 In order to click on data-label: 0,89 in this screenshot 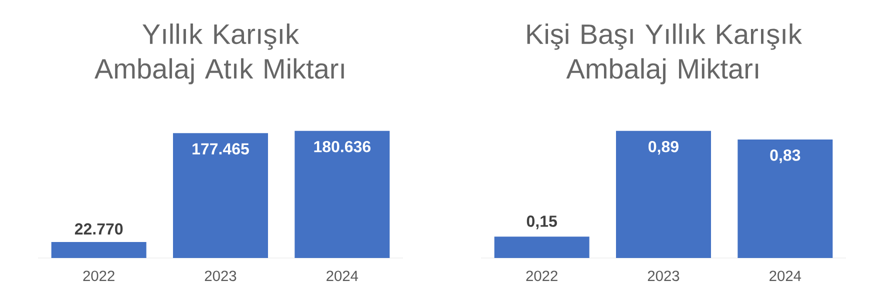, I will do `click(663, 147)`.